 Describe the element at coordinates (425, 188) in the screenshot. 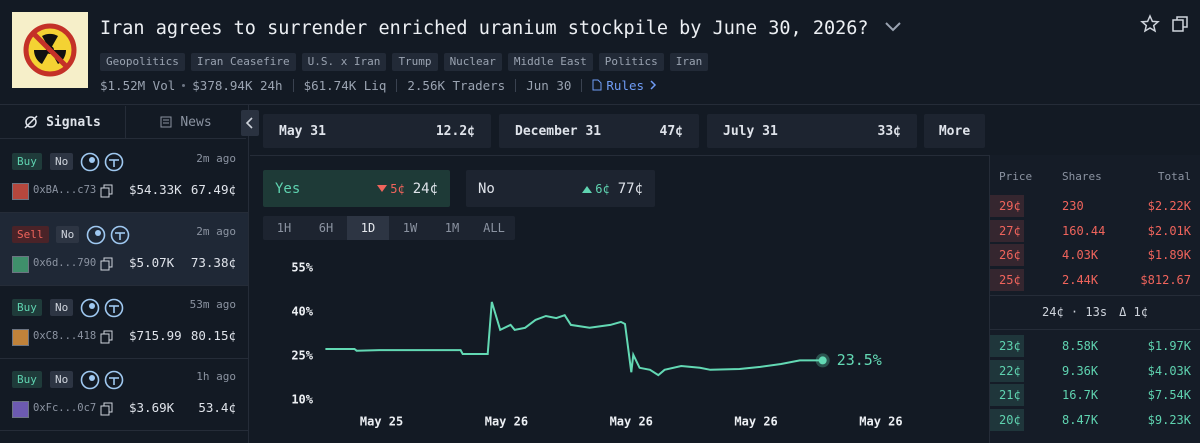

I see `outcome-price: 24¢` at that location.